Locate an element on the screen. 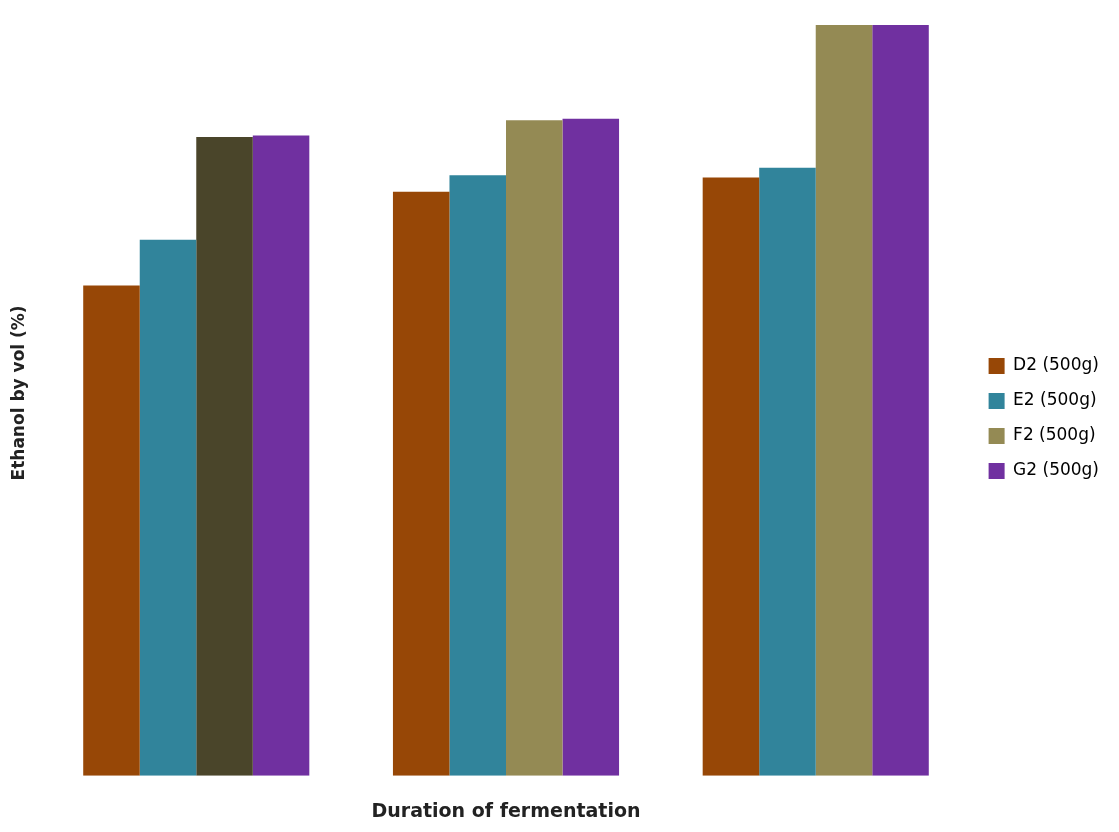  legend-label: E2 (500g) is located at coordinates (1055, 399).